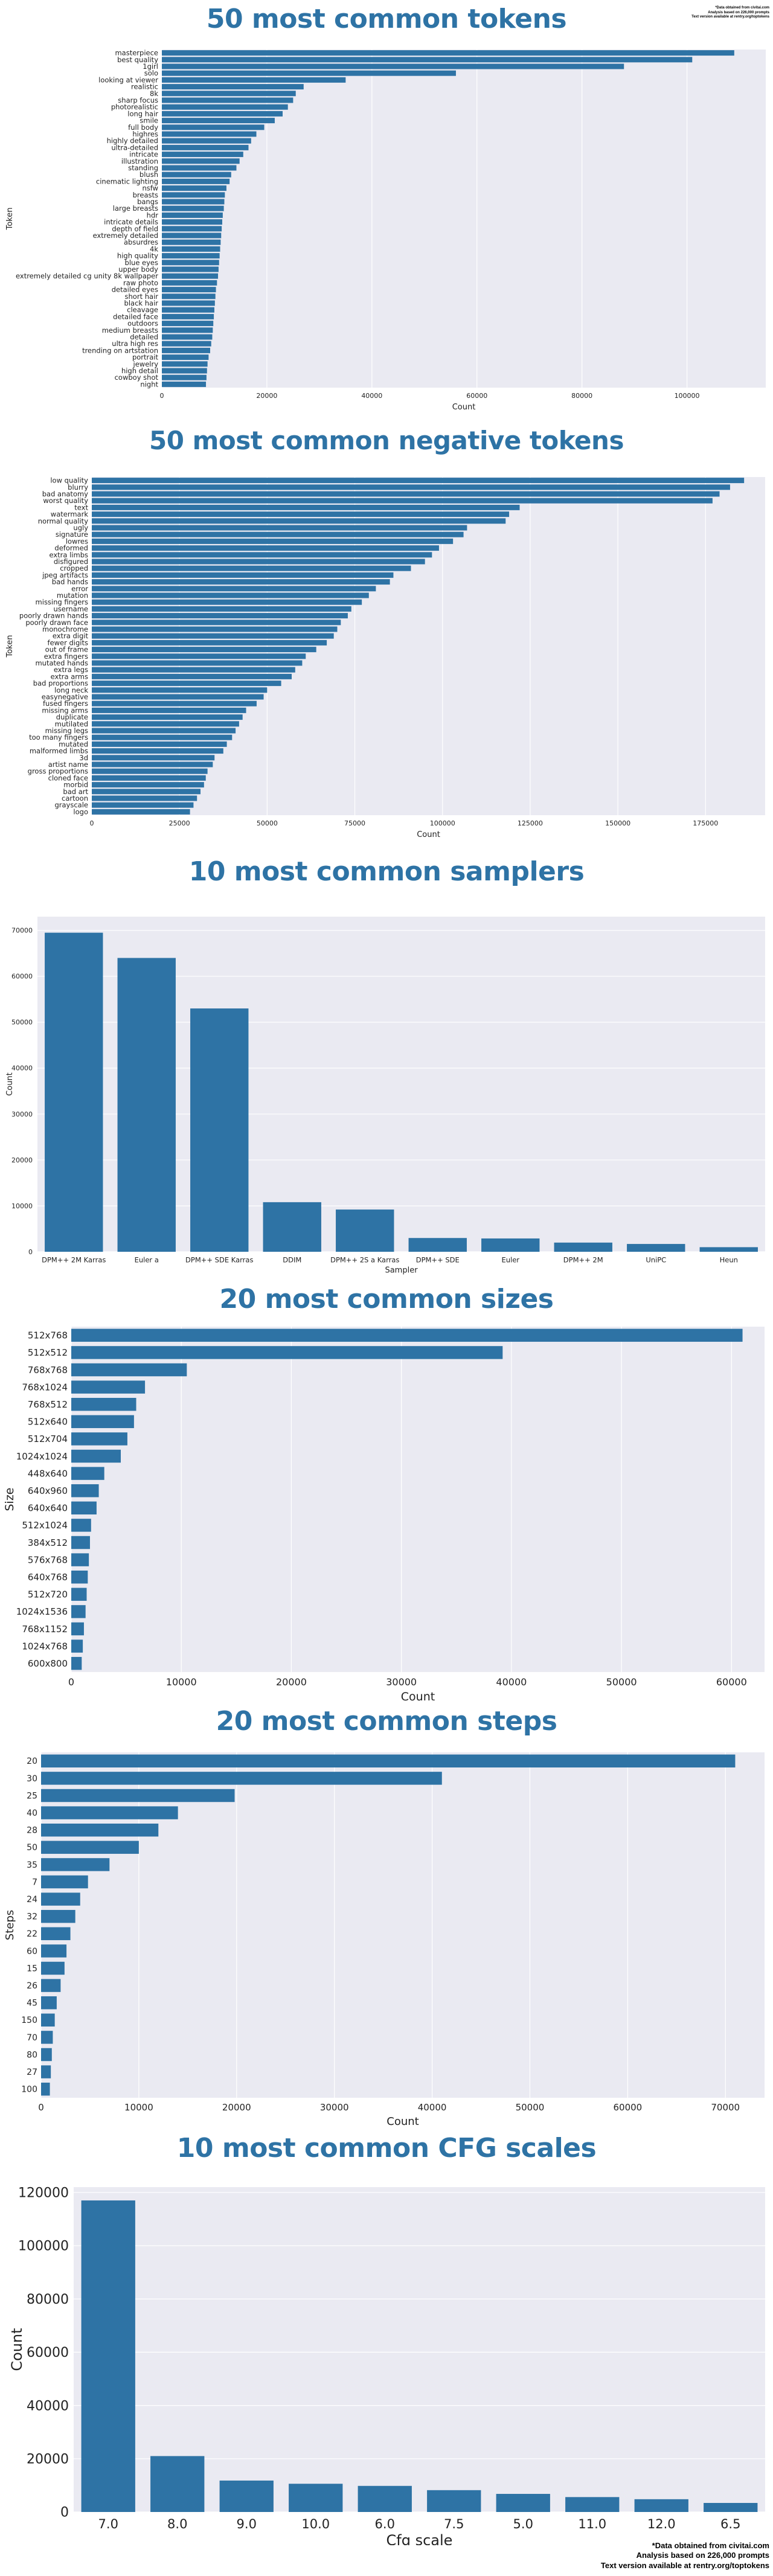 The height and width of the screenshot is (2576, 773). I want to click on category-label: 20, so click(32, 1761).